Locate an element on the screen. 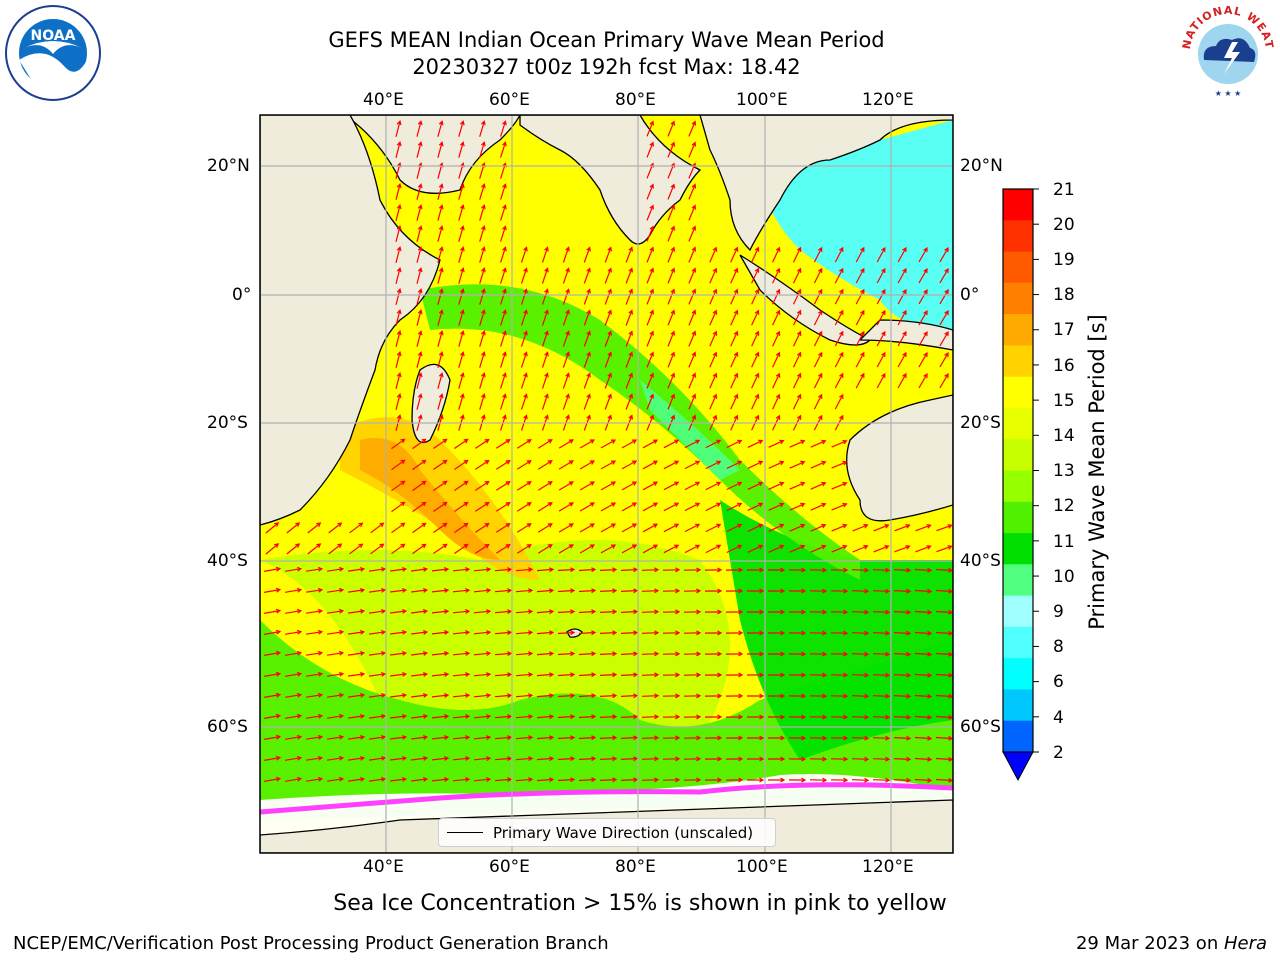  svg-text: NOAA is located at coordinates (53, 36).